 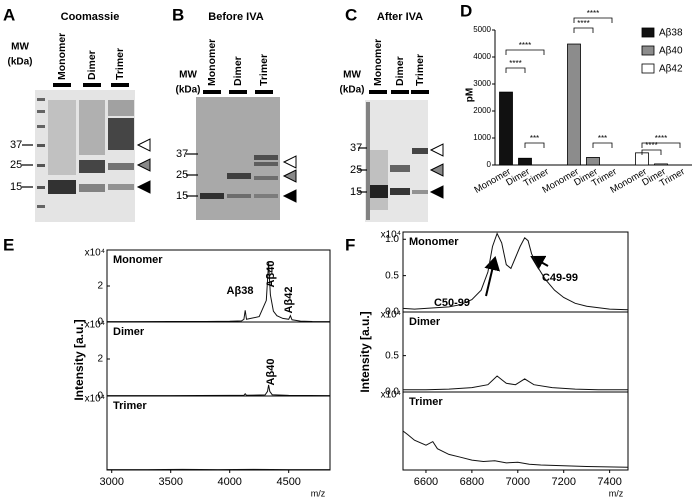 I want to click on lane-label: Dimer, so click(x=92, y=65).